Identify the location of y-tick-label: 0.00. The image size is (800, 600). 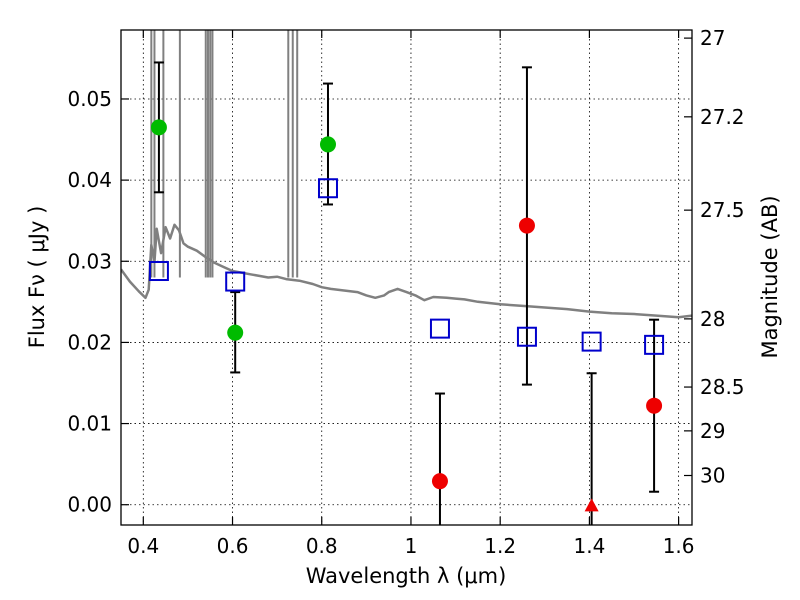
(89, 505).